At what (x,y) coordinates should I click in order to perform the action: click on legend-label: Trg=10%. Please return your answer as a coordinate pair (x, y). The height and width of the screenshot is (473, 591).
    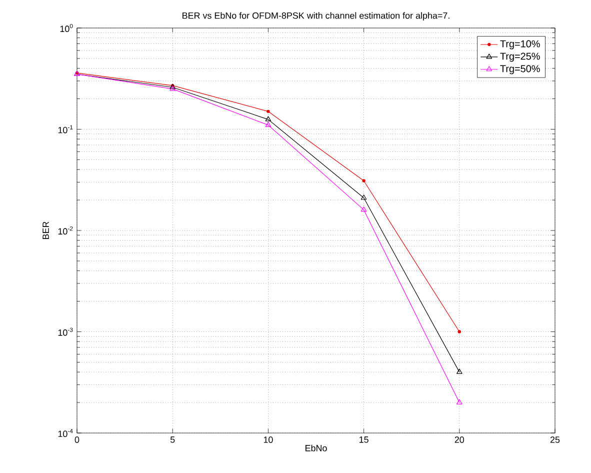
    Looking at the image, I should click on (520, 45).